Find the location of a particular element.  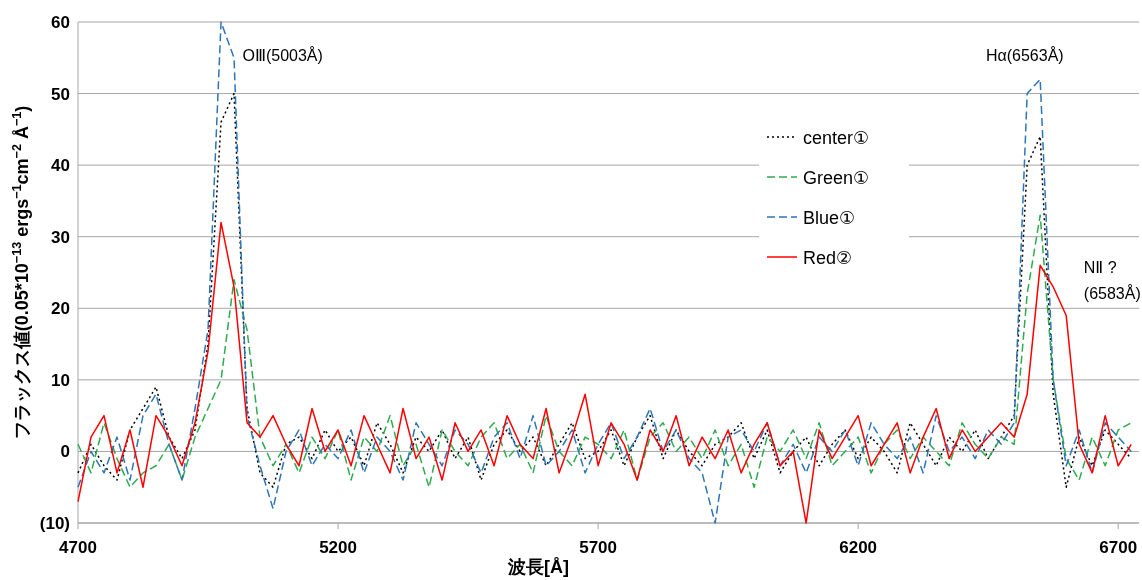

y-tick-label: 30 is located at coordinates (60, 237).